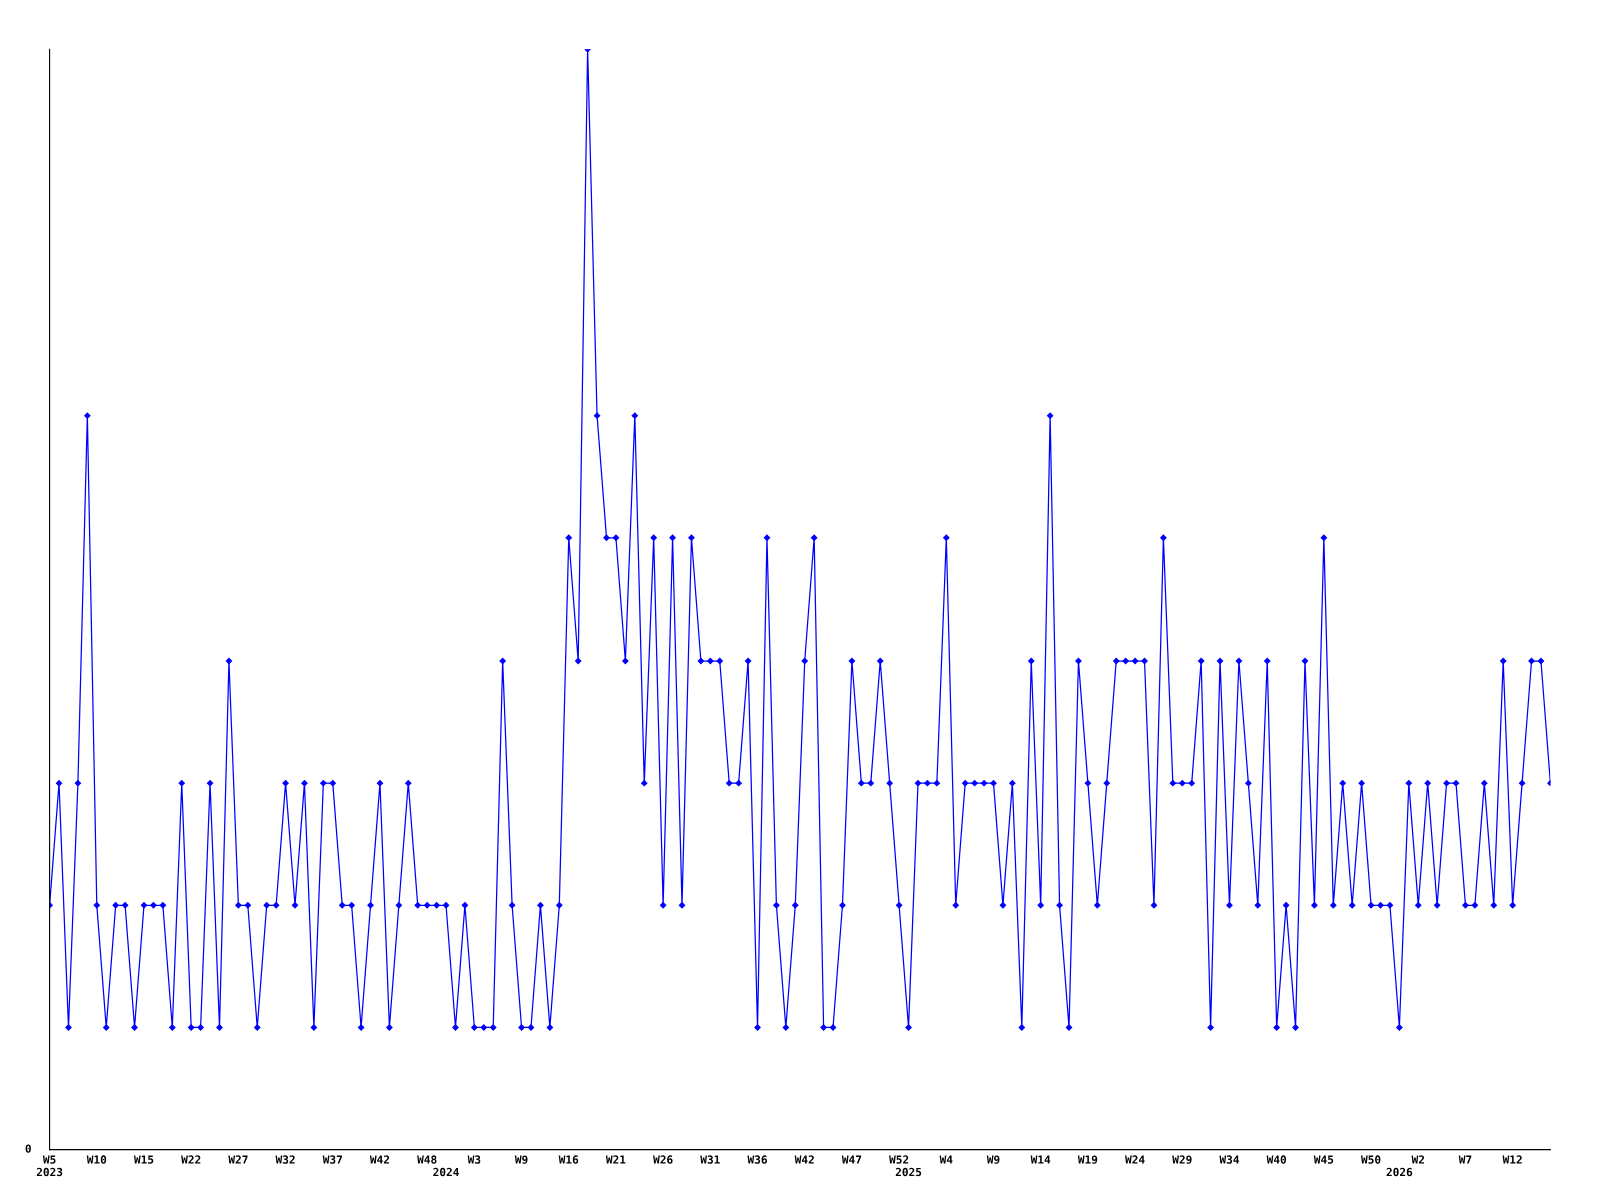  I want to click on x-tick-label: W5 2023, so click(49, 1166).